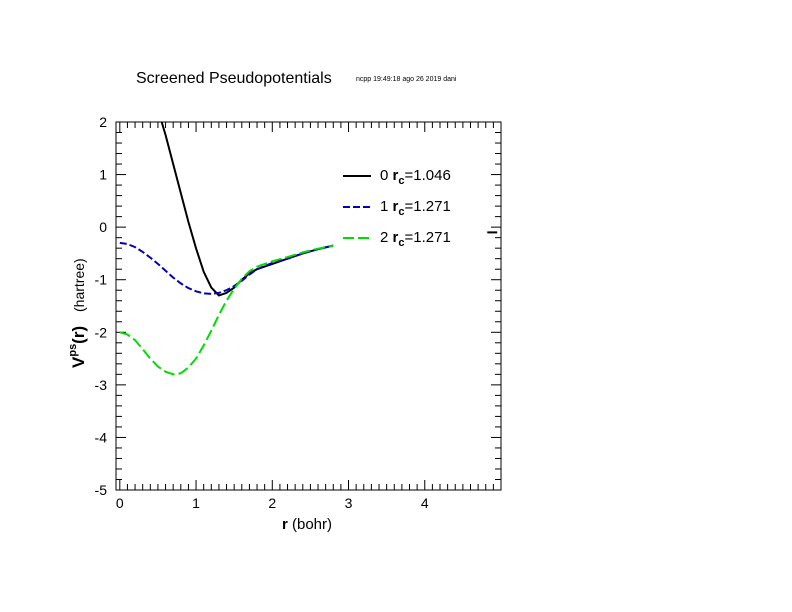 Image resolution: width=792 pixels, height=612 pixels. I want to click on y-tick-label: -2, so click(101, 332).